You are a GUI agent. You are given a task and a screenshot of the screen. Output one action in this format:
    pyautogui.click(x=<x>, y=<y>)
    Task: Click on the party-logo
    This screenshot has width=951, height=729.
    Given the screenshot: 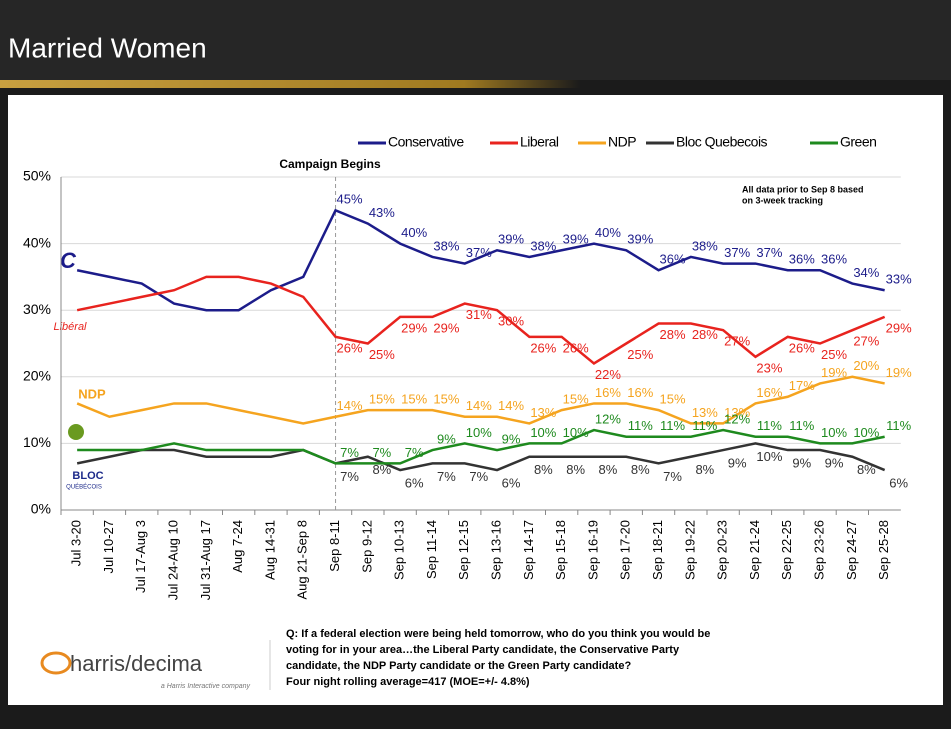 What is the action you would take?
    pyautogui.click(x=76, y=432)
    